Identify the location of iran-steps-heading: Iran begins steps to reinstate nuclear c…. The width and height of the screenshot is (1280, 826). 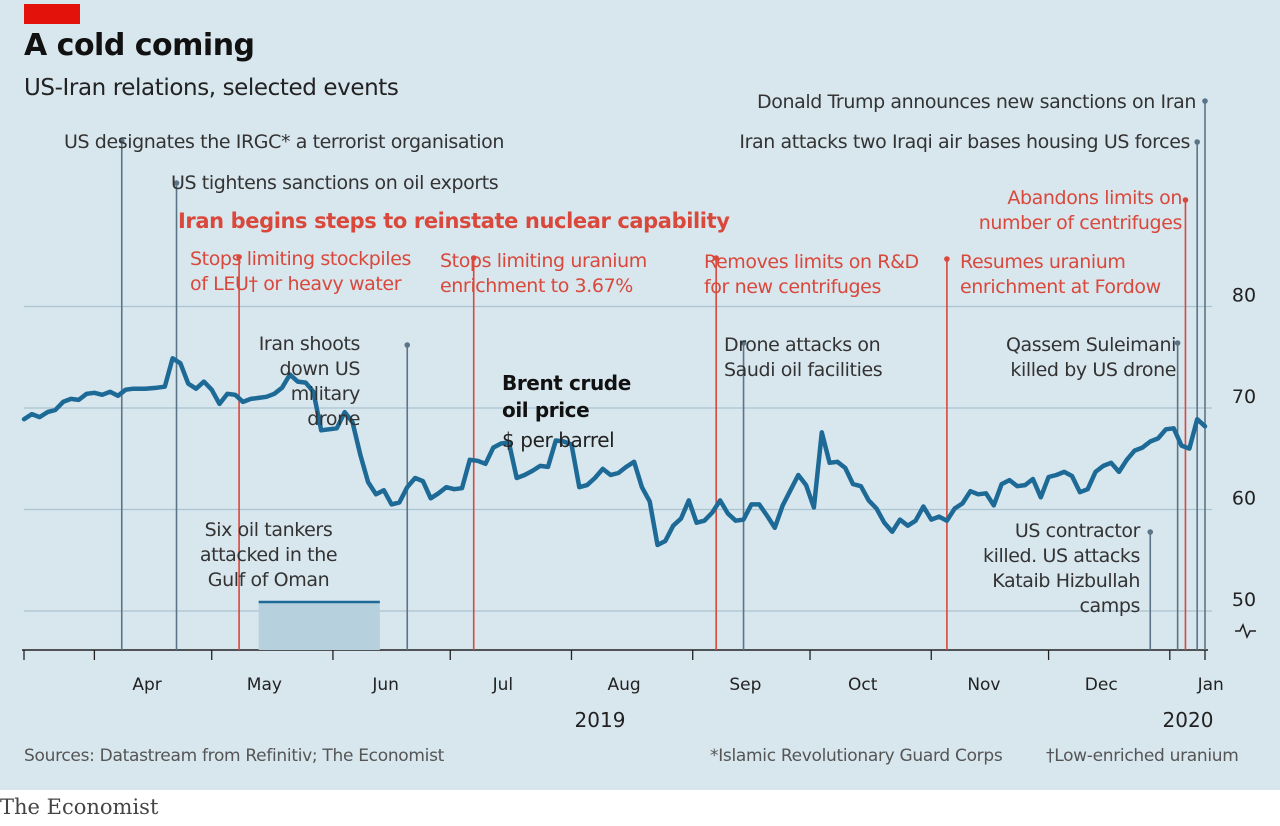
(454, 221).